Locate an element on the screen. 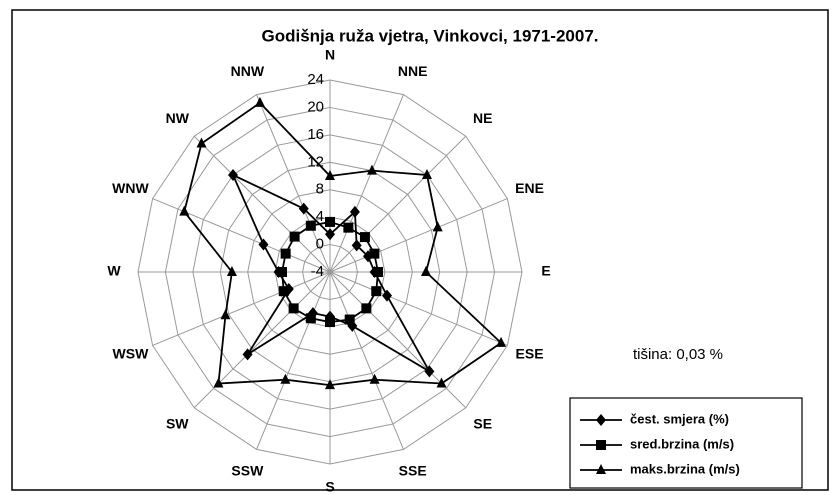 The width and height of the screenshot is (840, 495). category-label: W is located at coordinates (114, 271).